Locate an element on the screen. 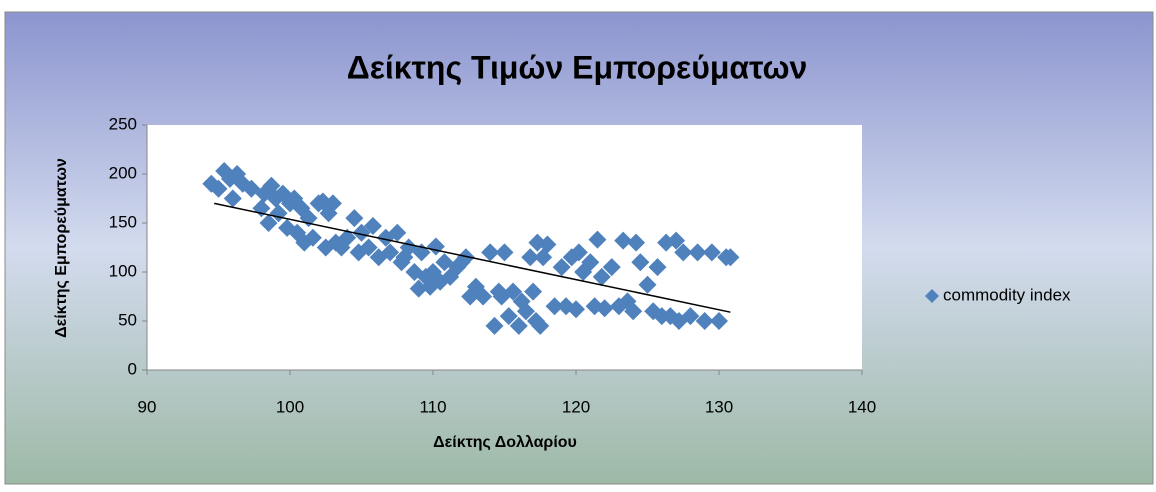 Image resolution: width=1156 pixels, height=492 pixels. y-tick-label: 150 is located at coordinates (123, 221).